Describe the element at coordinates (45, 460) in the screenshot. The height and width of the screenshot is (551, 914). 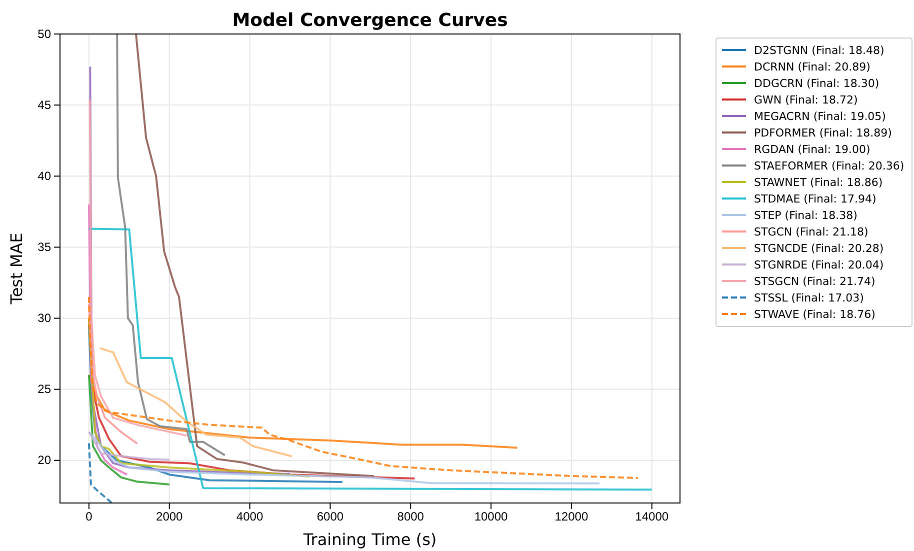
I see `y-tick-label: 20` at that location.